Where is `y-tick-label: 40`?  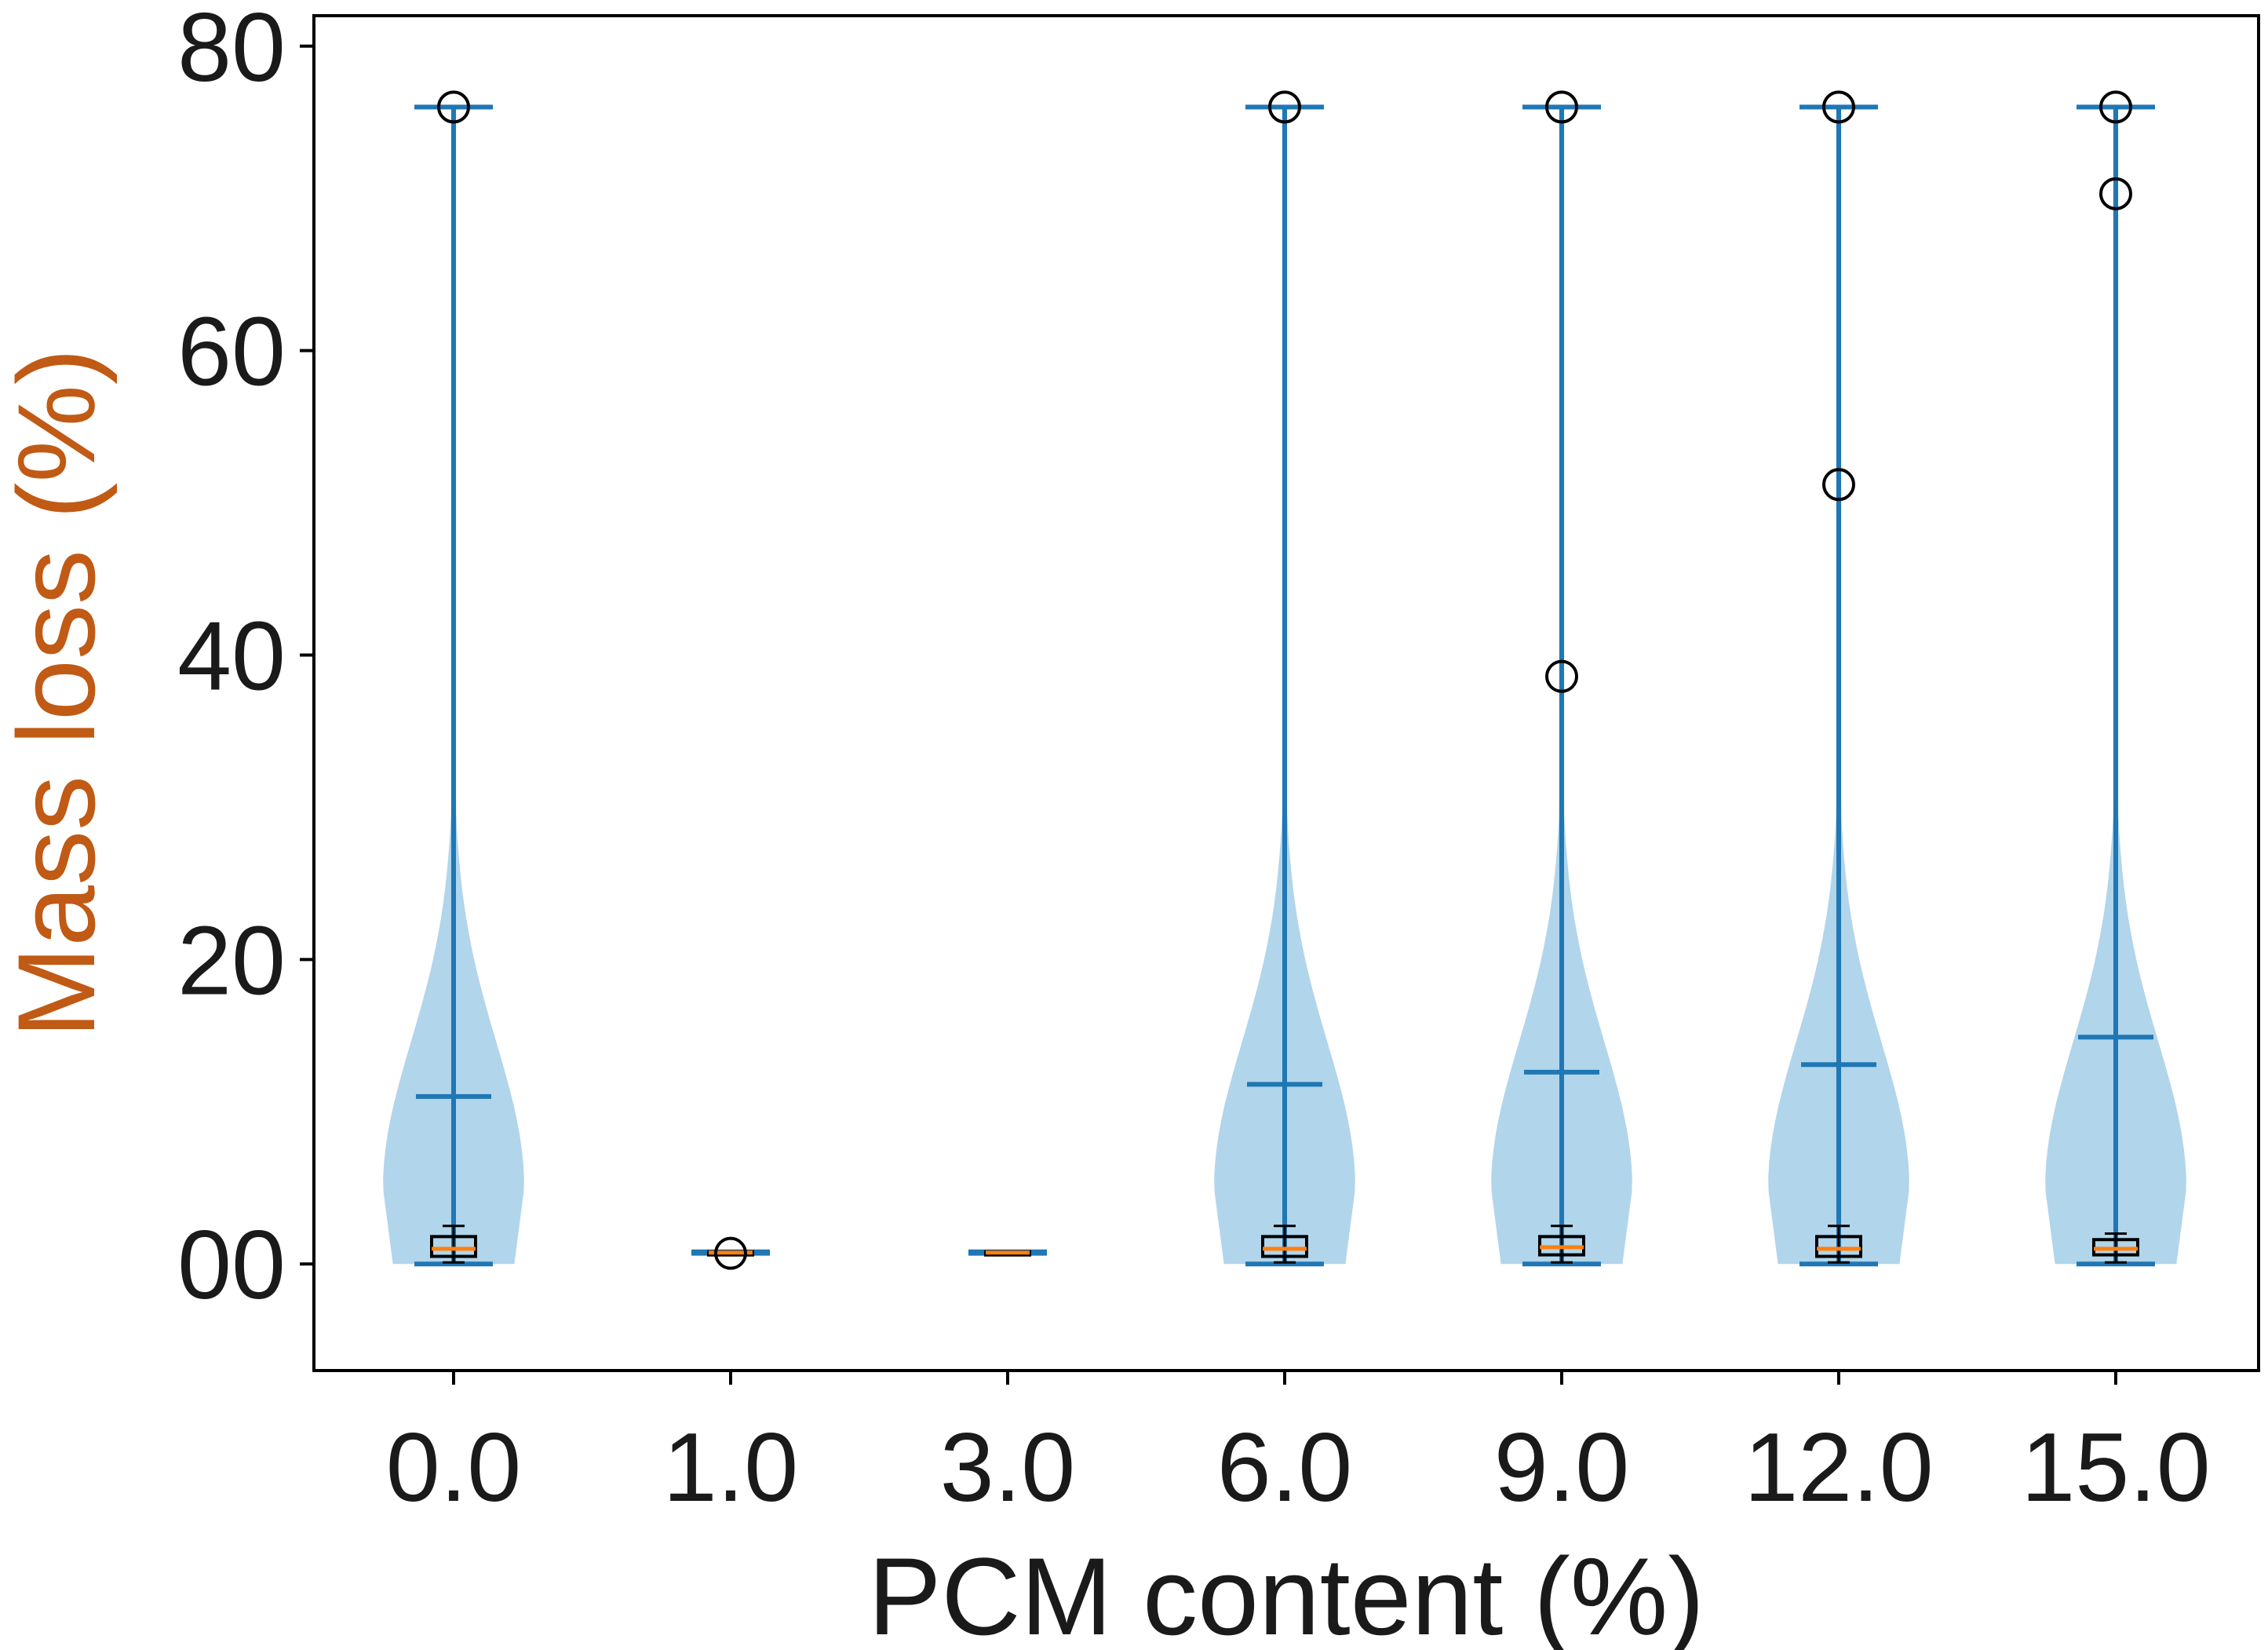
y-tick-label: 40 is located at coordinates (232, 657).